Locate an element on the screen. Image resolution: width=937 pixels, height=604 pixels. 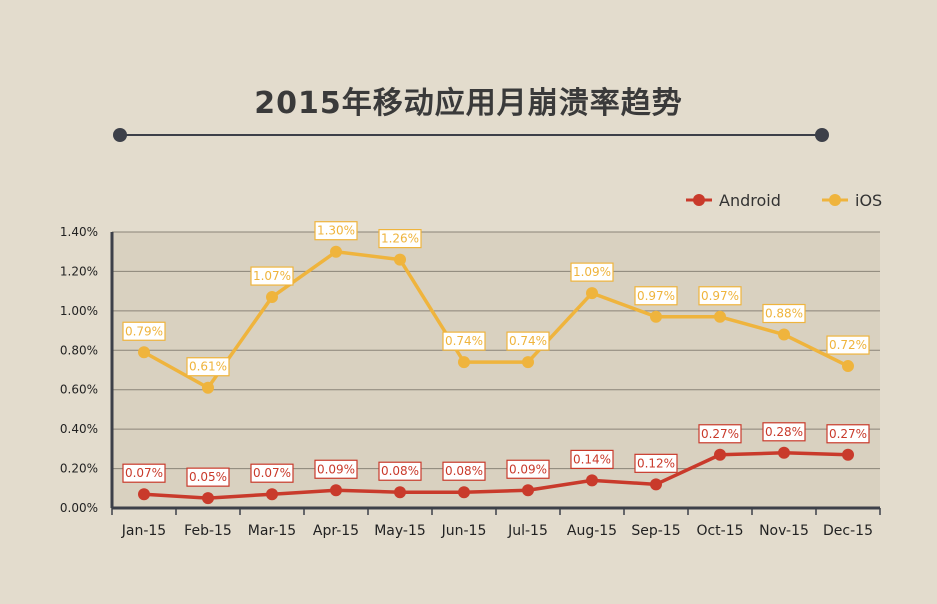
legend-ios: iOS is located at coordinates (852, 200).